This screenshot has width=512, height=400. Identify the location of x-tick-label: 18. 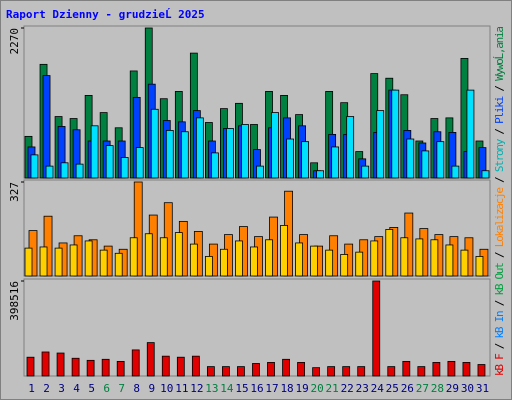
(286, 388).